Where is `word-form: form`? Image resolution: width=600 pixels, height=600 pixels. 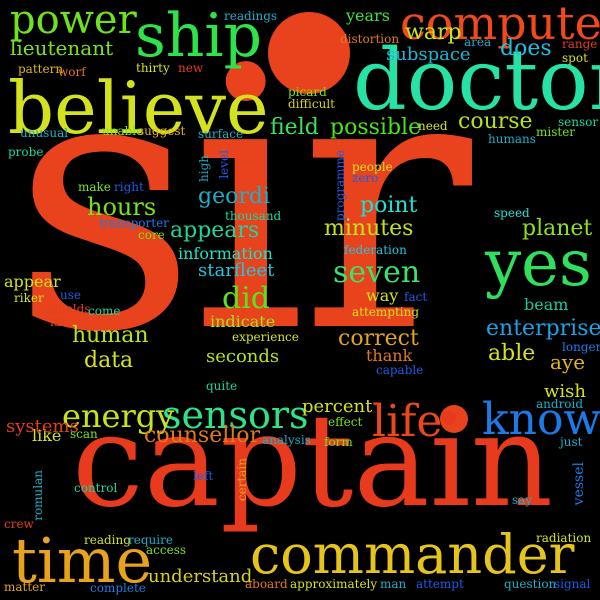
word-form: form is located at coordinates (338, 442).